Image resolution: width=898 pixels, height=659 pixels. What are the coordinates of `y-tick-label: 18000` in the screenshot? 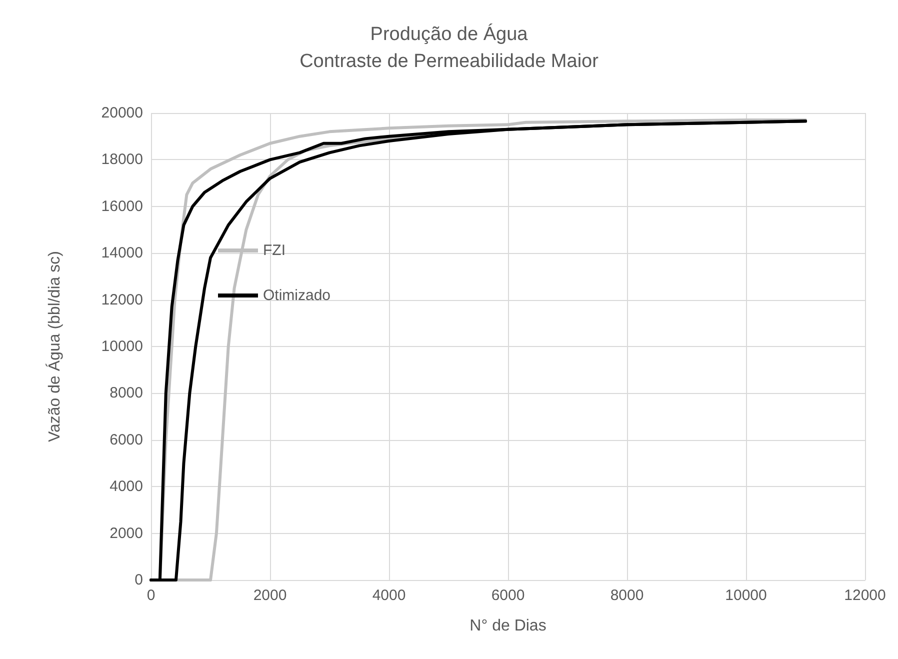 It's located at (122, 159).